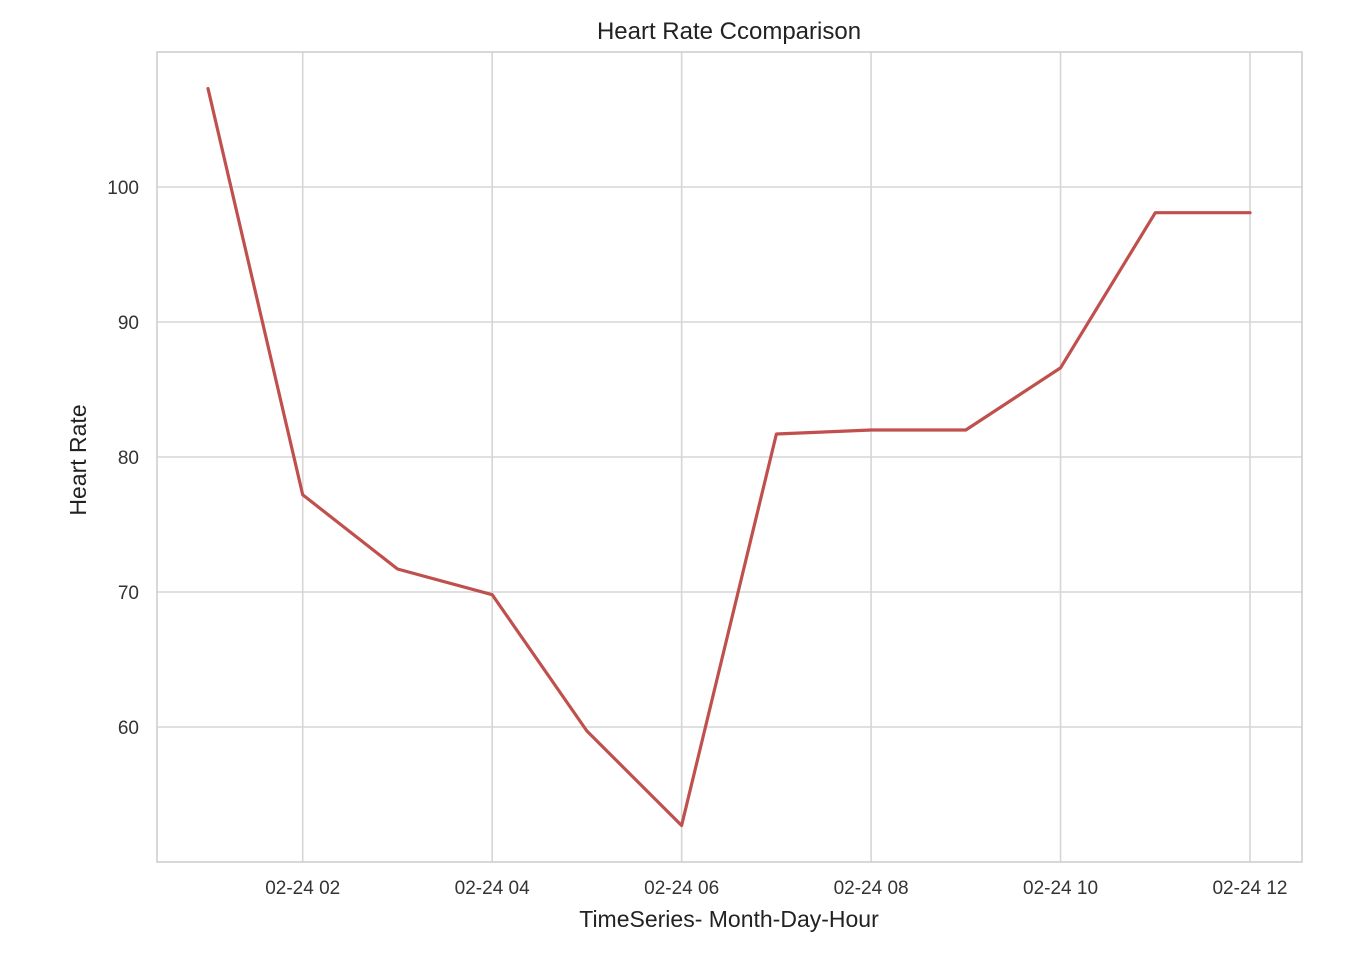  Describe the element at coordinates (492, 888) in the screenshot. I see `x-tick-label: 02-24 04` at that location.